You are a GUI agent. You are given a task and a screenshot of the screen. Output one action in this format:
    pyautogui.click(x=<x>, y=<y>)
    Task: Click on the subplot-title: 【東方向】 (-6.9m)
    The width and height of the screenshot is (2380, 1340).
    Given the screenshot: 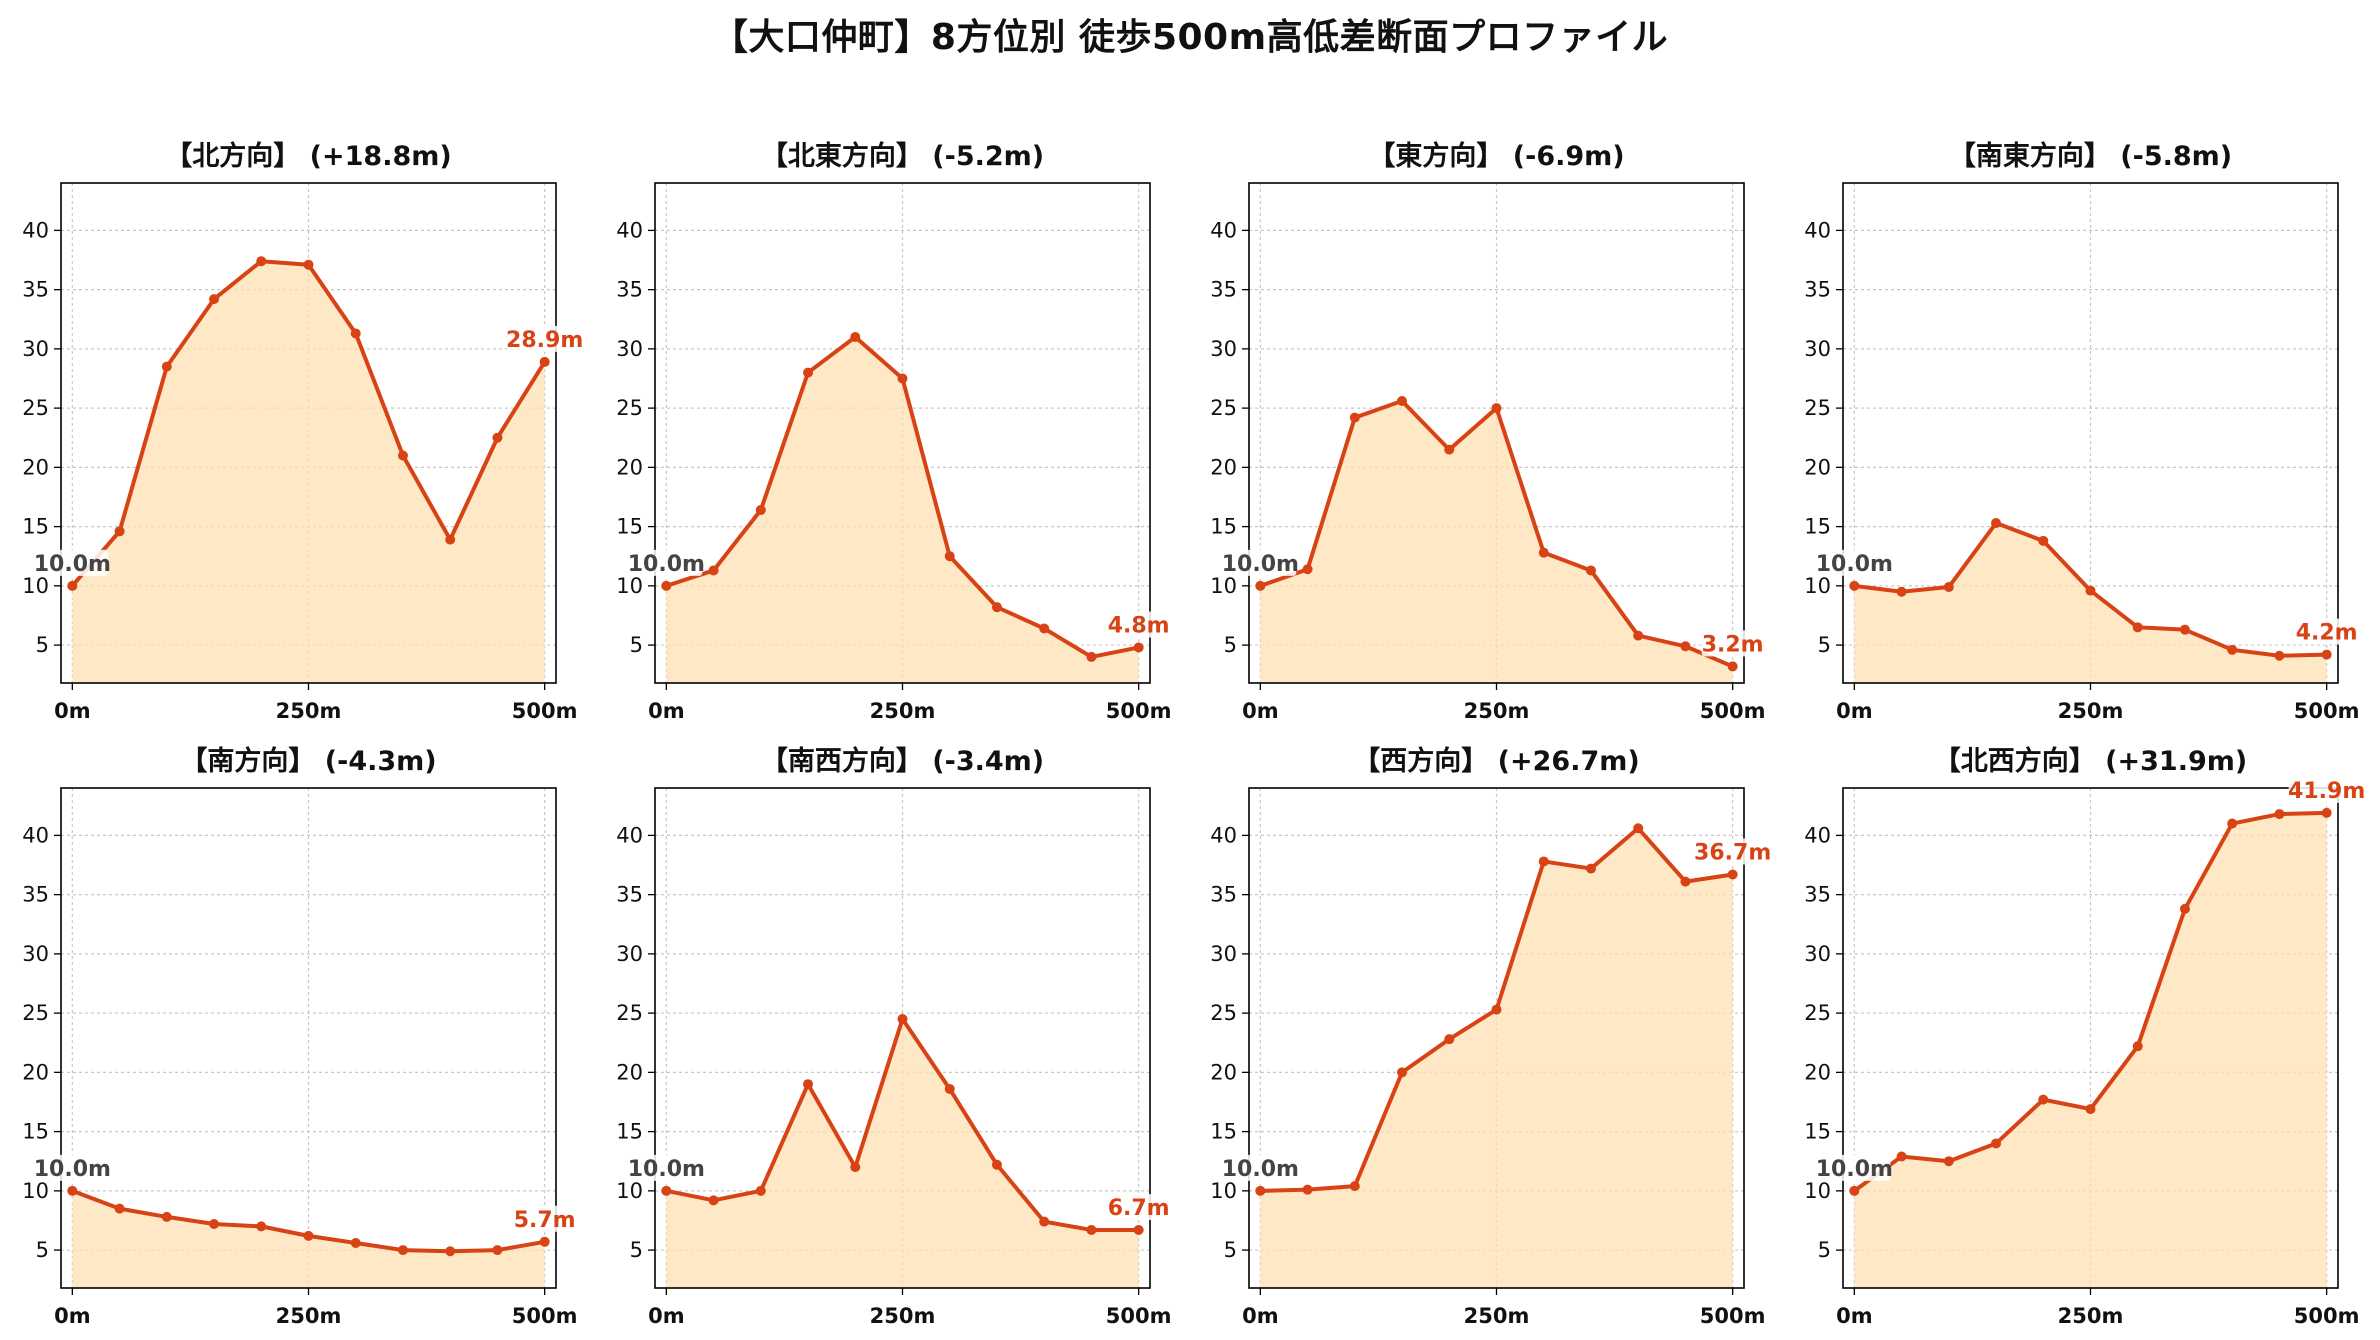 What is the action you would take?
    pyautogui.click(x=1496, y=156)
    